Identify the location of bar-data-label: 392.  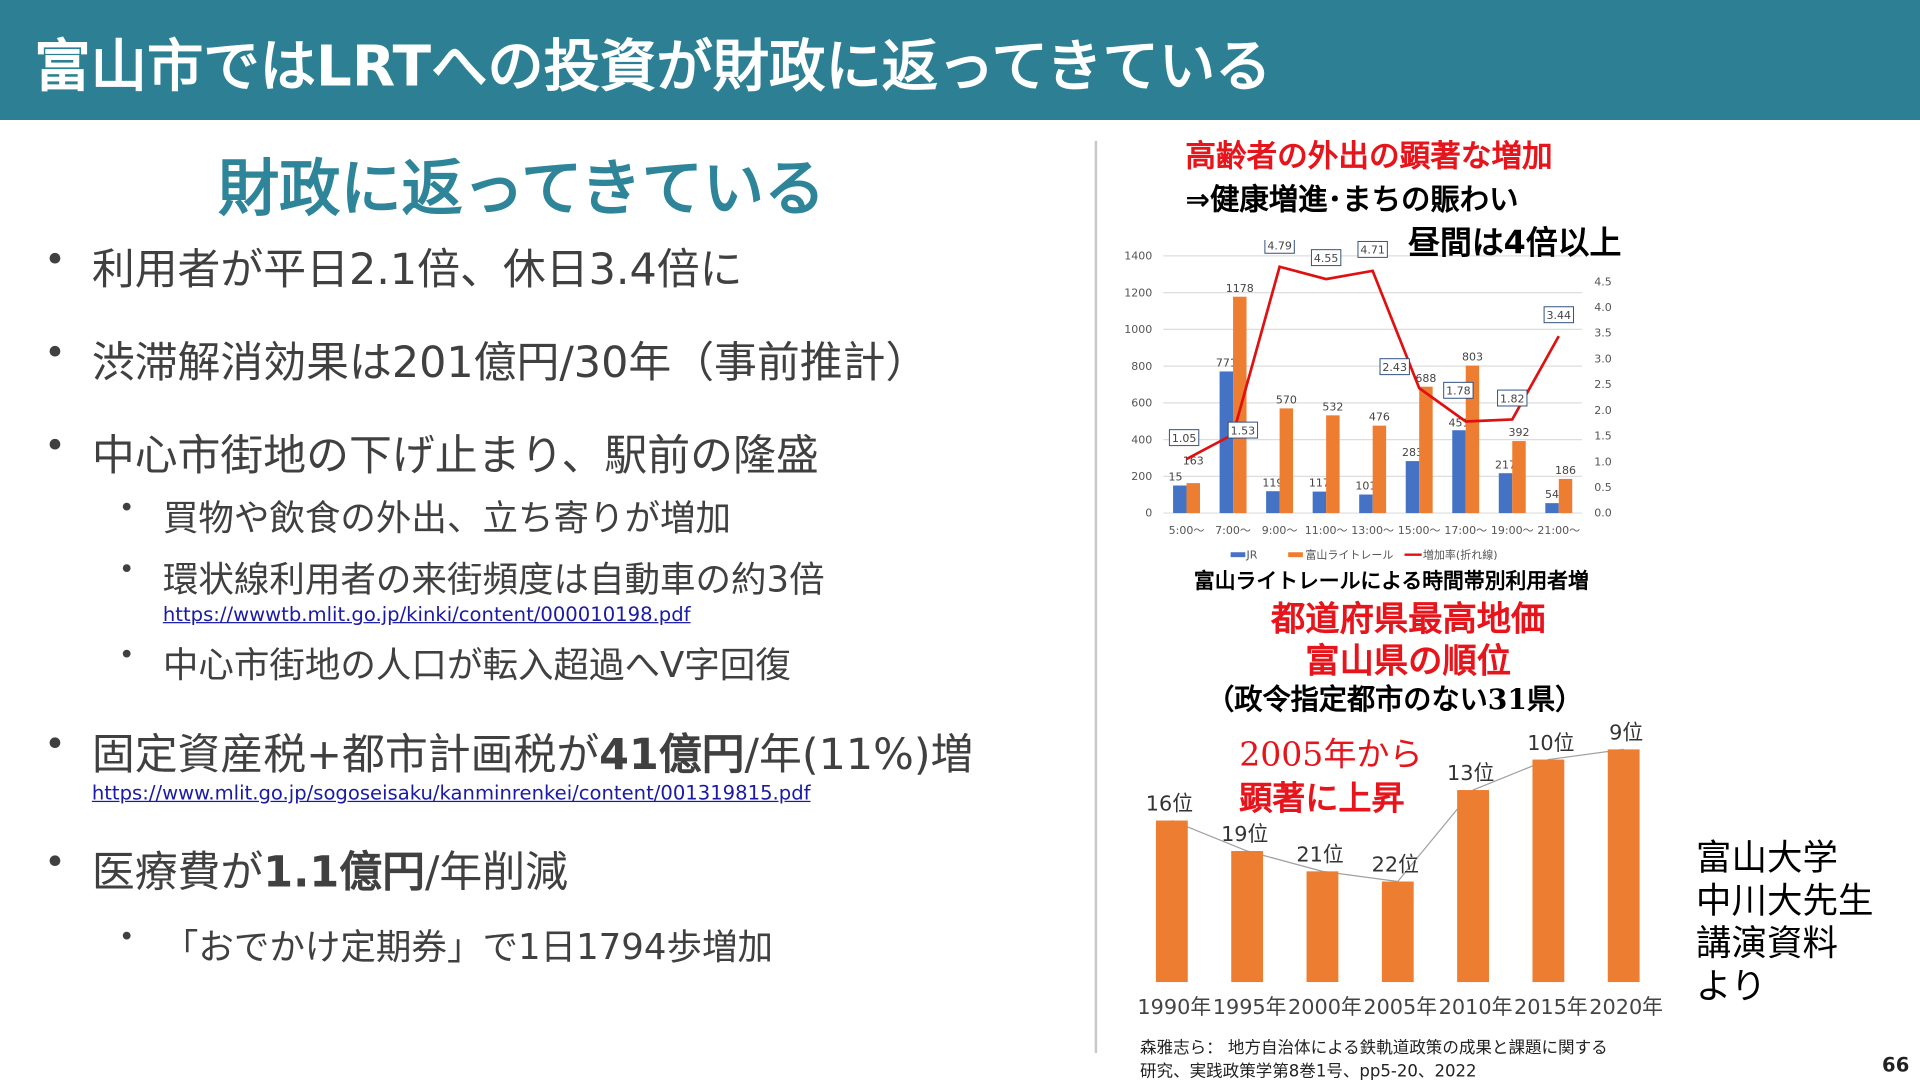
(1518, 432).